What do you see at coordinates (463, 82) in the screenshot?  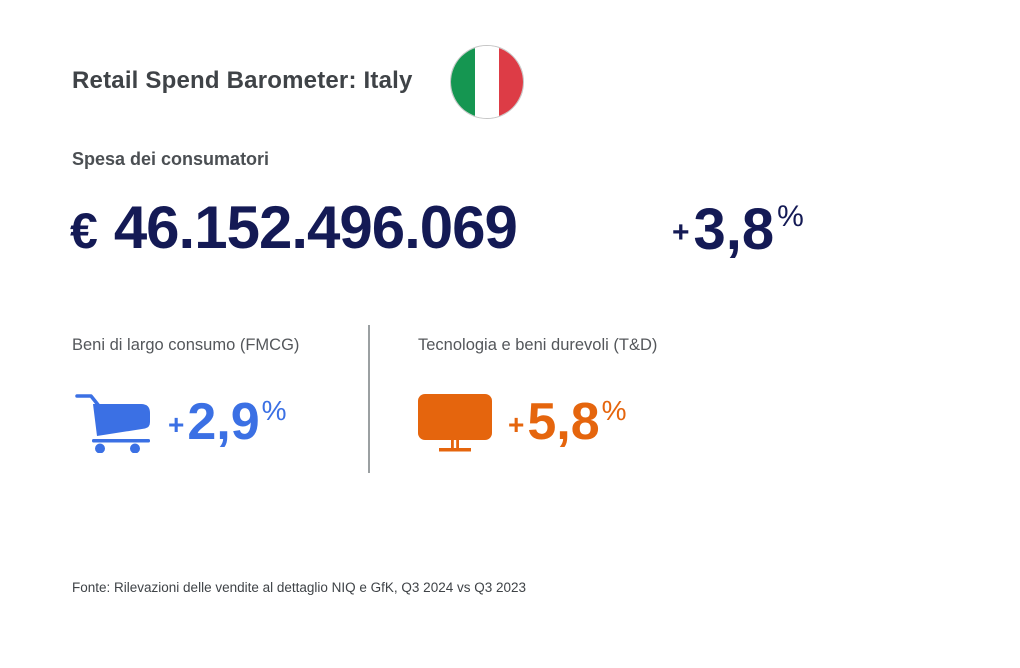 I see `flag-green-stripe` at bounding box center [463, 82].